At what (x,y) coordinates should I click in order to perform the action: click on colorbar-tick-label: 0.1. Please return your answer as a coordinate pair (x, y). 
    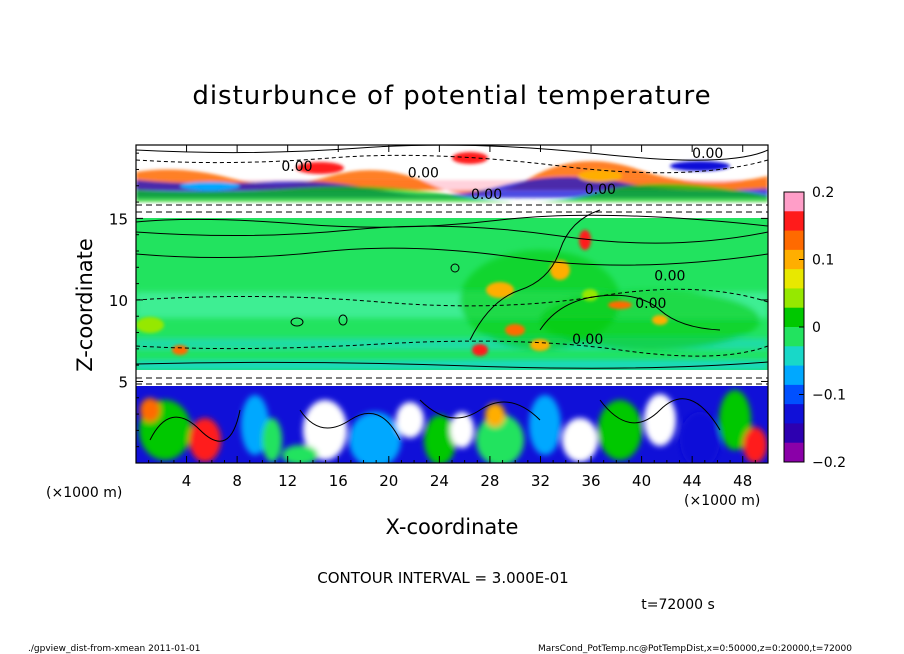
    Looking at the image, I should click on (823, 261).